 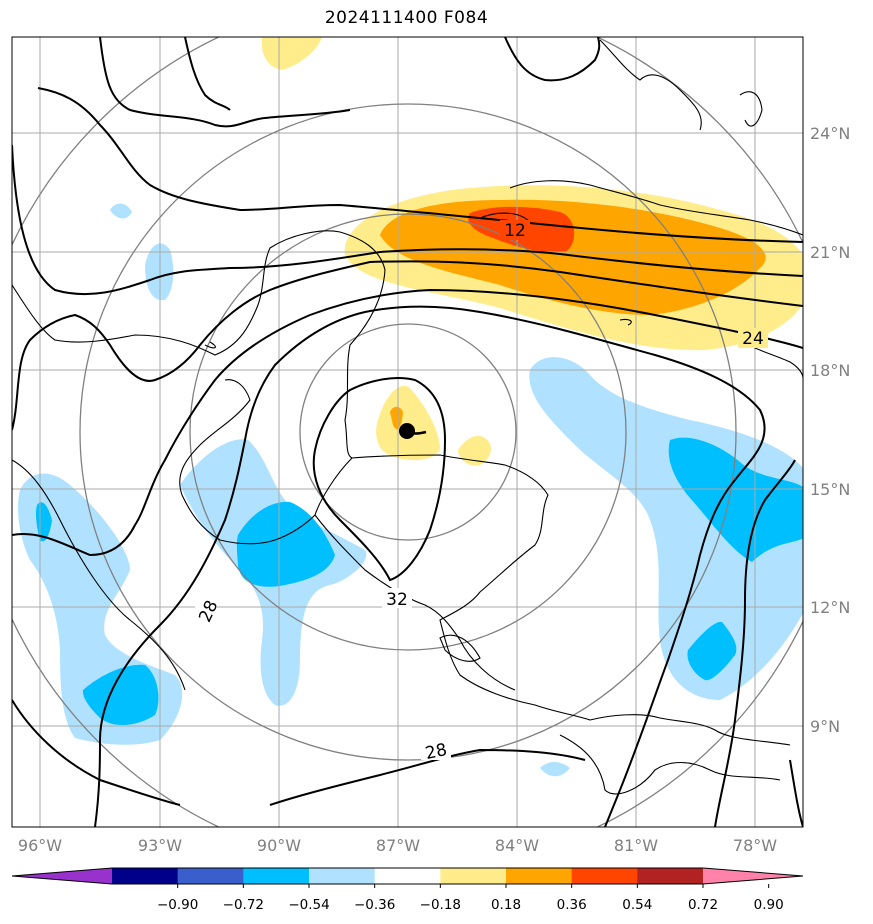 I want to click on lon-label: 87°W, so click(x=398, y=845).